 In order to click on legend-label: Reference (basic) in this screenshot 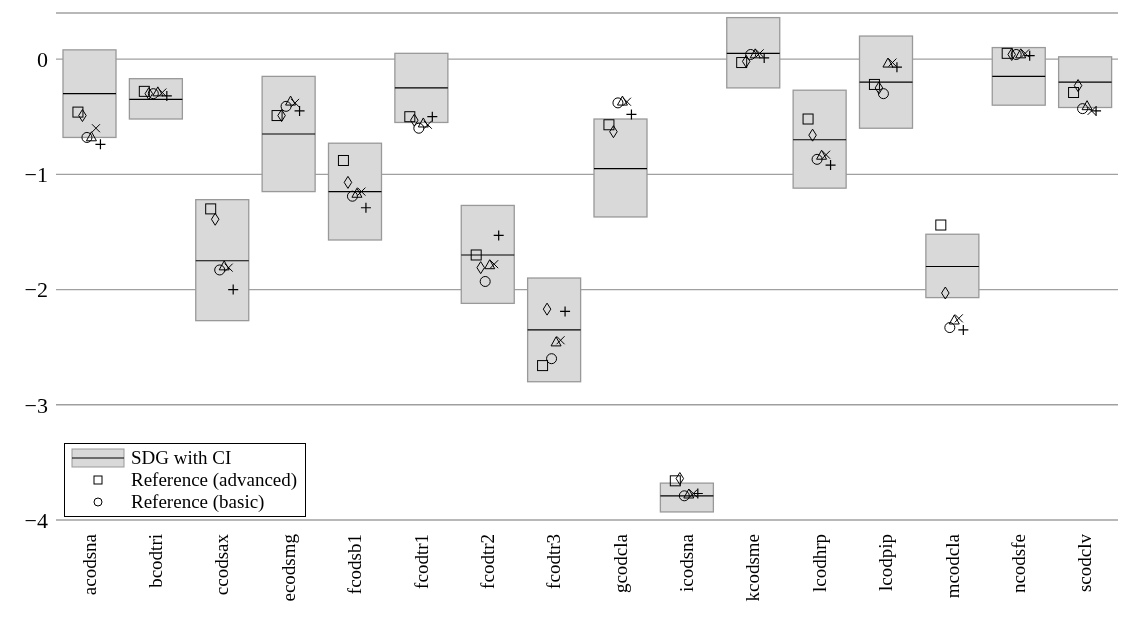, I will do `click(198, 502)`.